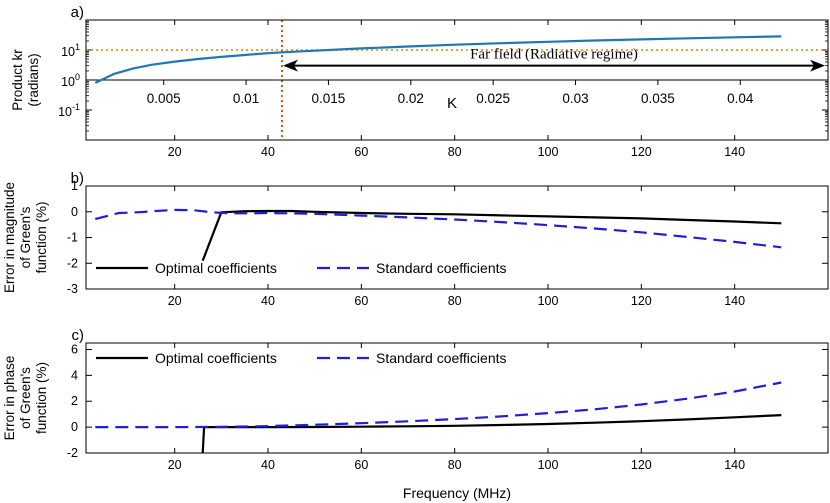 This screenshot has height=503, width=830. What do you see at coordinates (9, 398) in the screenshot?
I see `y-axis-label: Error in phase` at bounding box center [9, 398].